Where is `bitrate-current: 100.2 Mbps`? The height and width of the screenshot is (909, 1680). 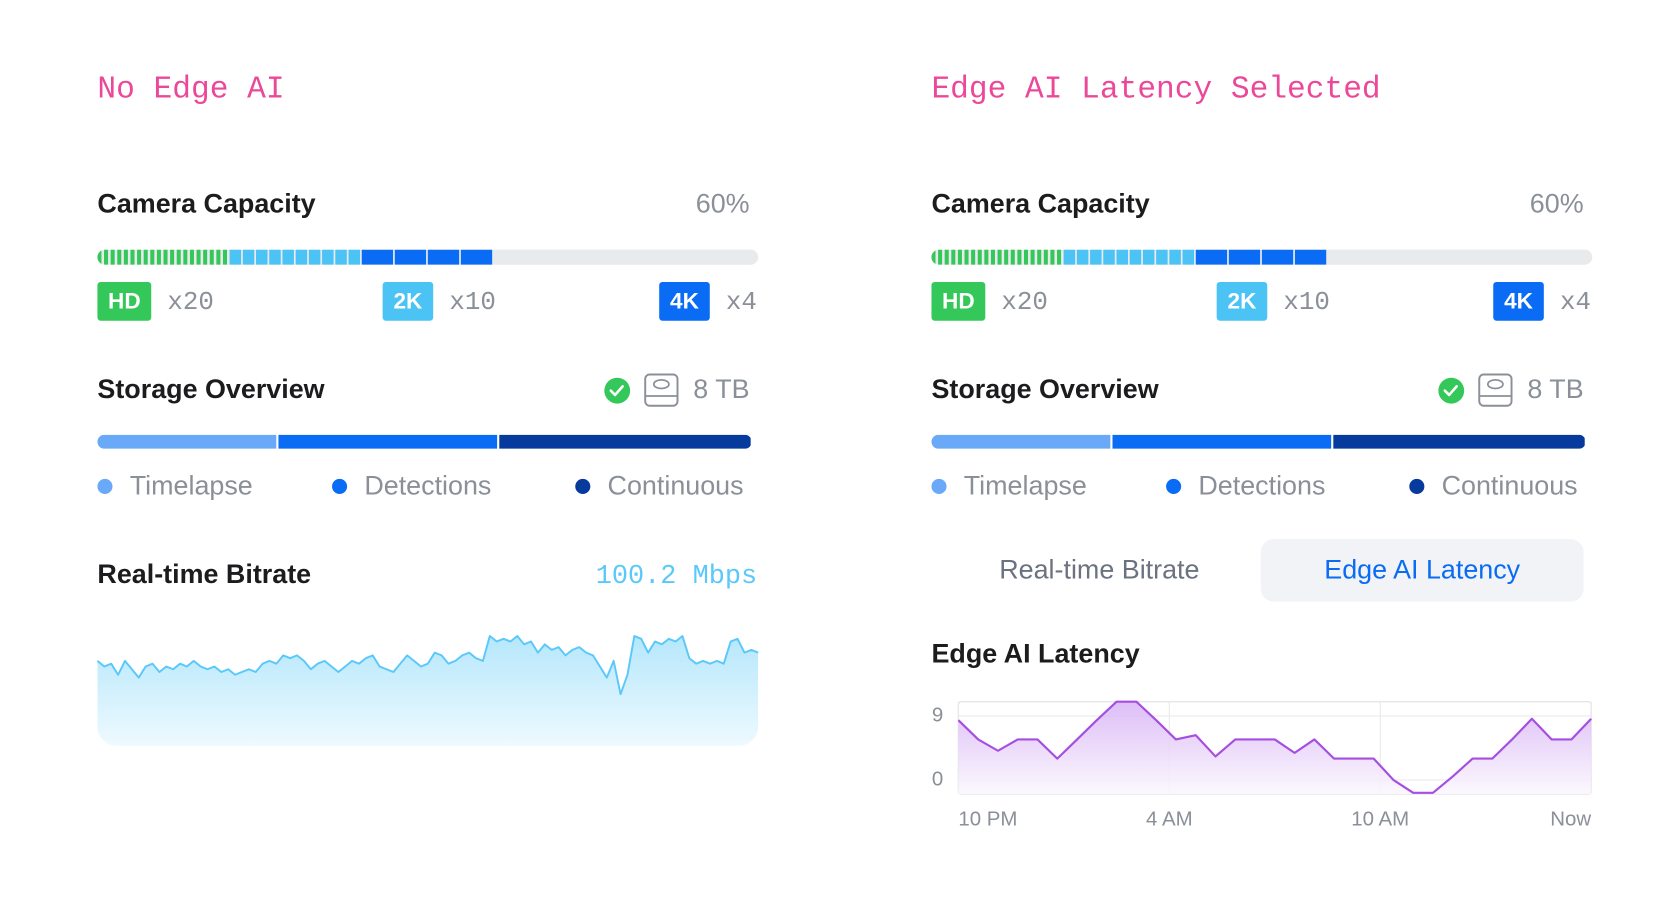
bitrate-current: 100.2 Mbps is located at coordinates (676, 577).